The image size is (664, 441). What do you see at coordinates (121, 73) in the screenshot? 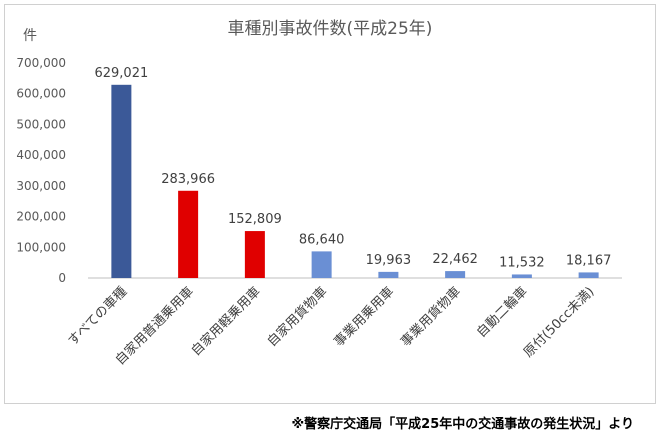
I see `data-label: 629,021` at bounding box center [121, 73].